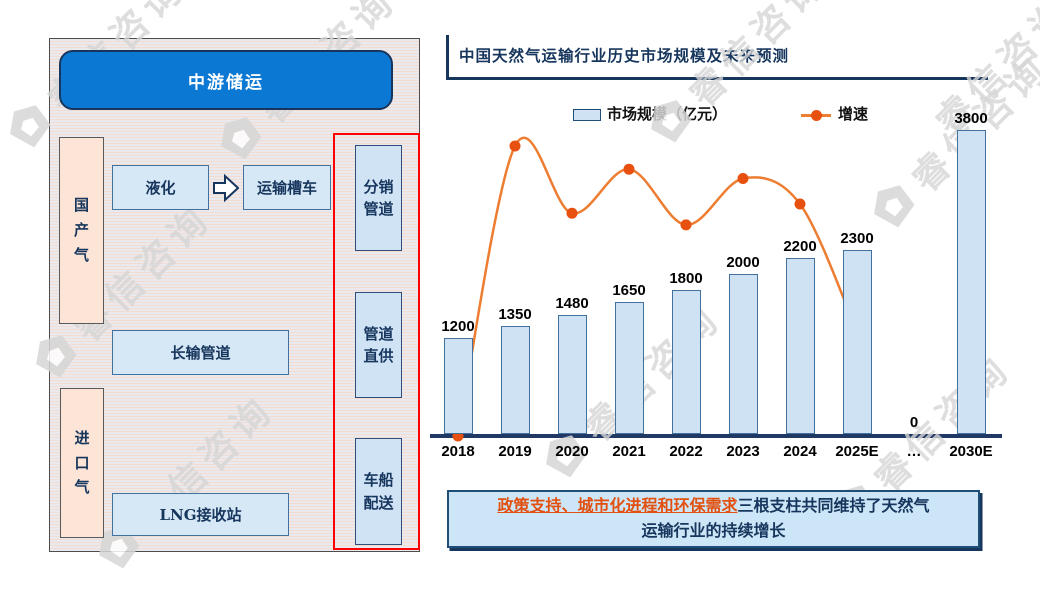 The image size is (1040, 589). What do you see at coordinates (378, 345) in the screenshot?
I see `pipeline-direct-supply-box: 管道 直供` at bounding box center [378, 345].